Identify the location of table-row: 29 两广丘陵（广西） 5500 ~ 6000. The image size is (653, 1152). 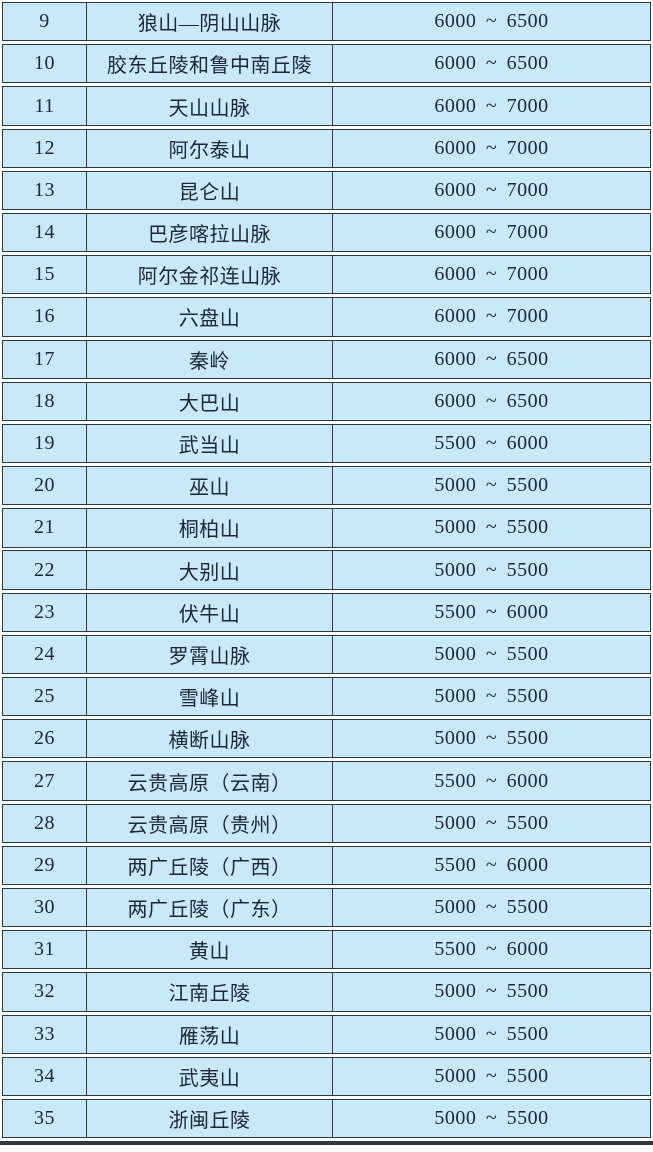
(326, 865).